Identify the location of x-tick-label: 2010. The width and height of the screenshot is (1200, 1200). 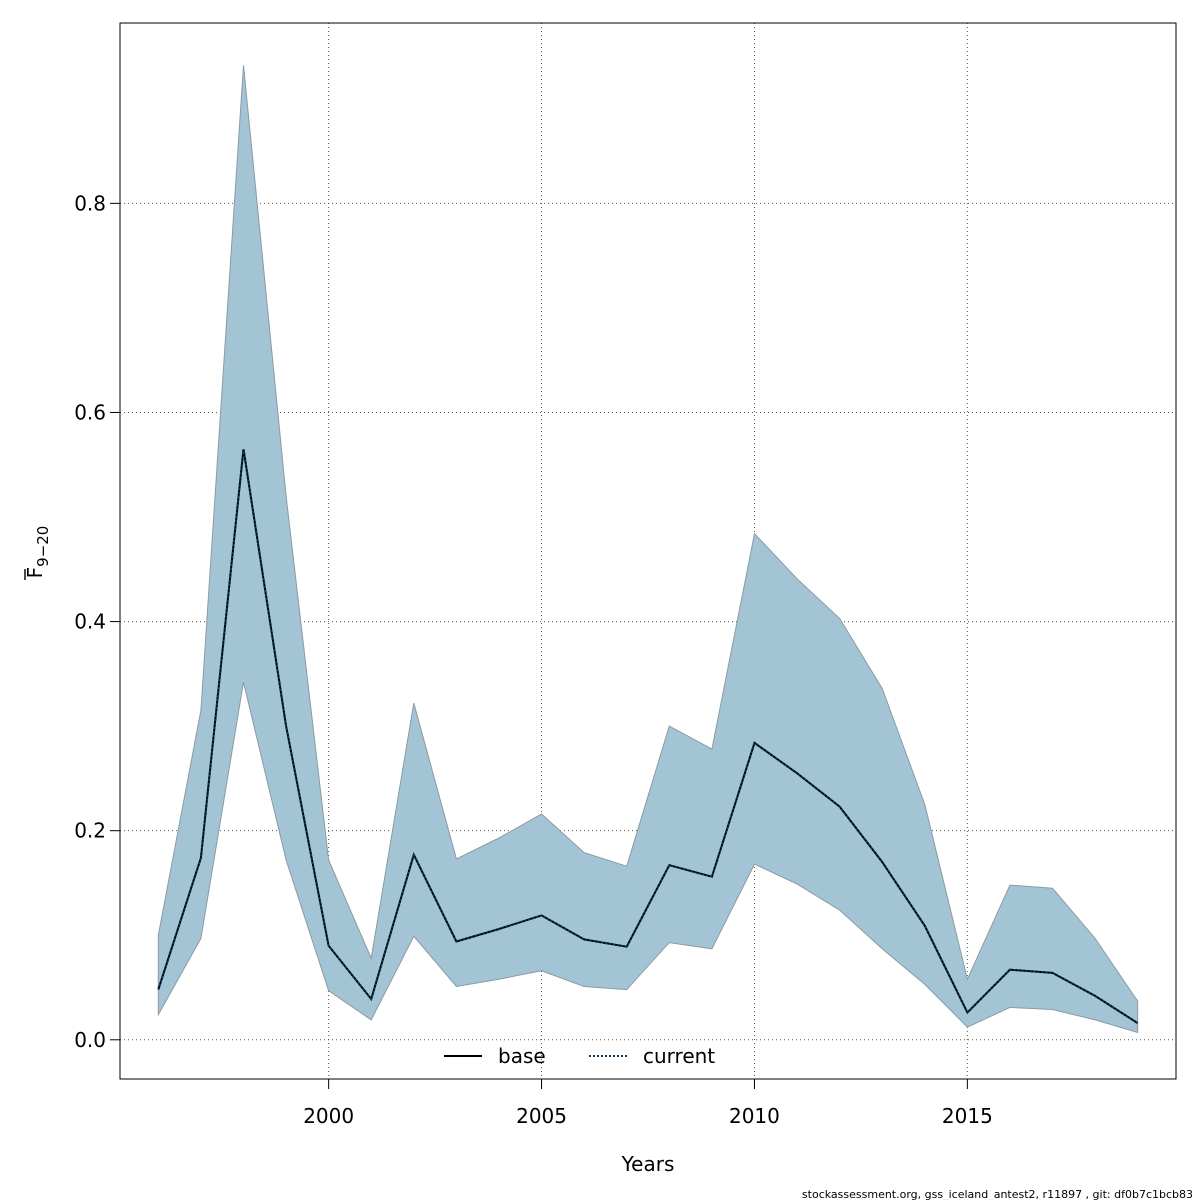
(754, 1116).